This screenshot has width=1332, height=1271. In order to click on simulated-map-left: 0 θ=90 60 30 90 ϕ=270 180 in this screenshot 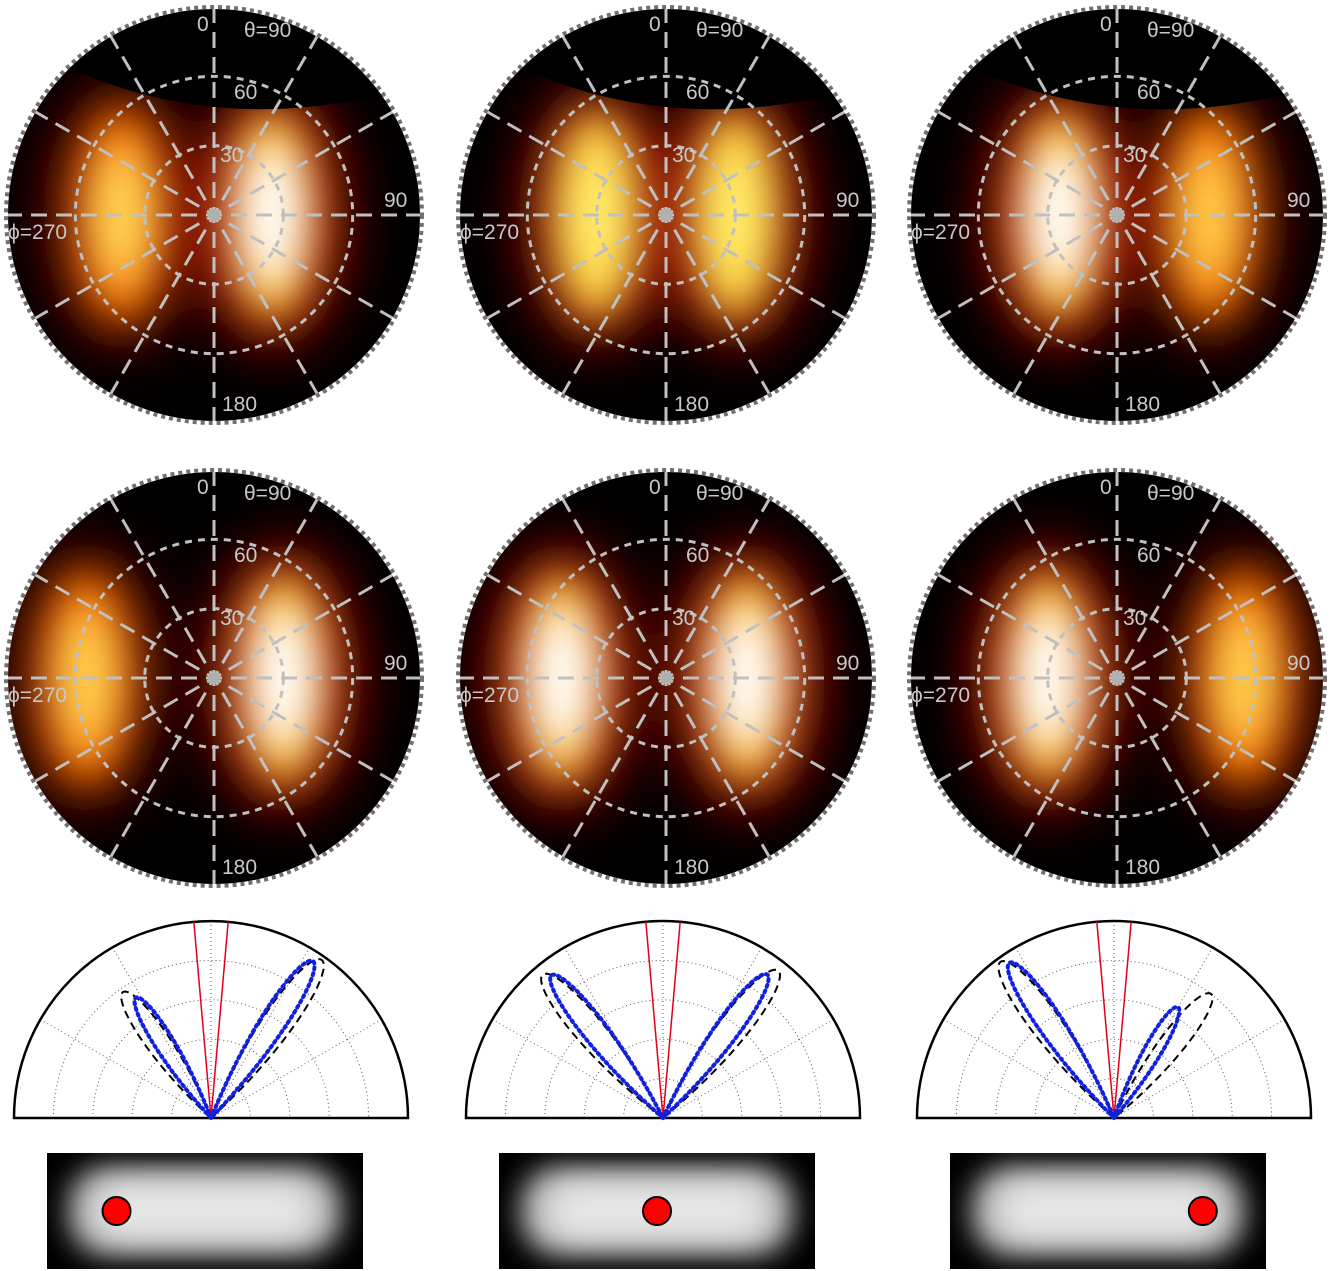, I will do `click(214, 678)`.